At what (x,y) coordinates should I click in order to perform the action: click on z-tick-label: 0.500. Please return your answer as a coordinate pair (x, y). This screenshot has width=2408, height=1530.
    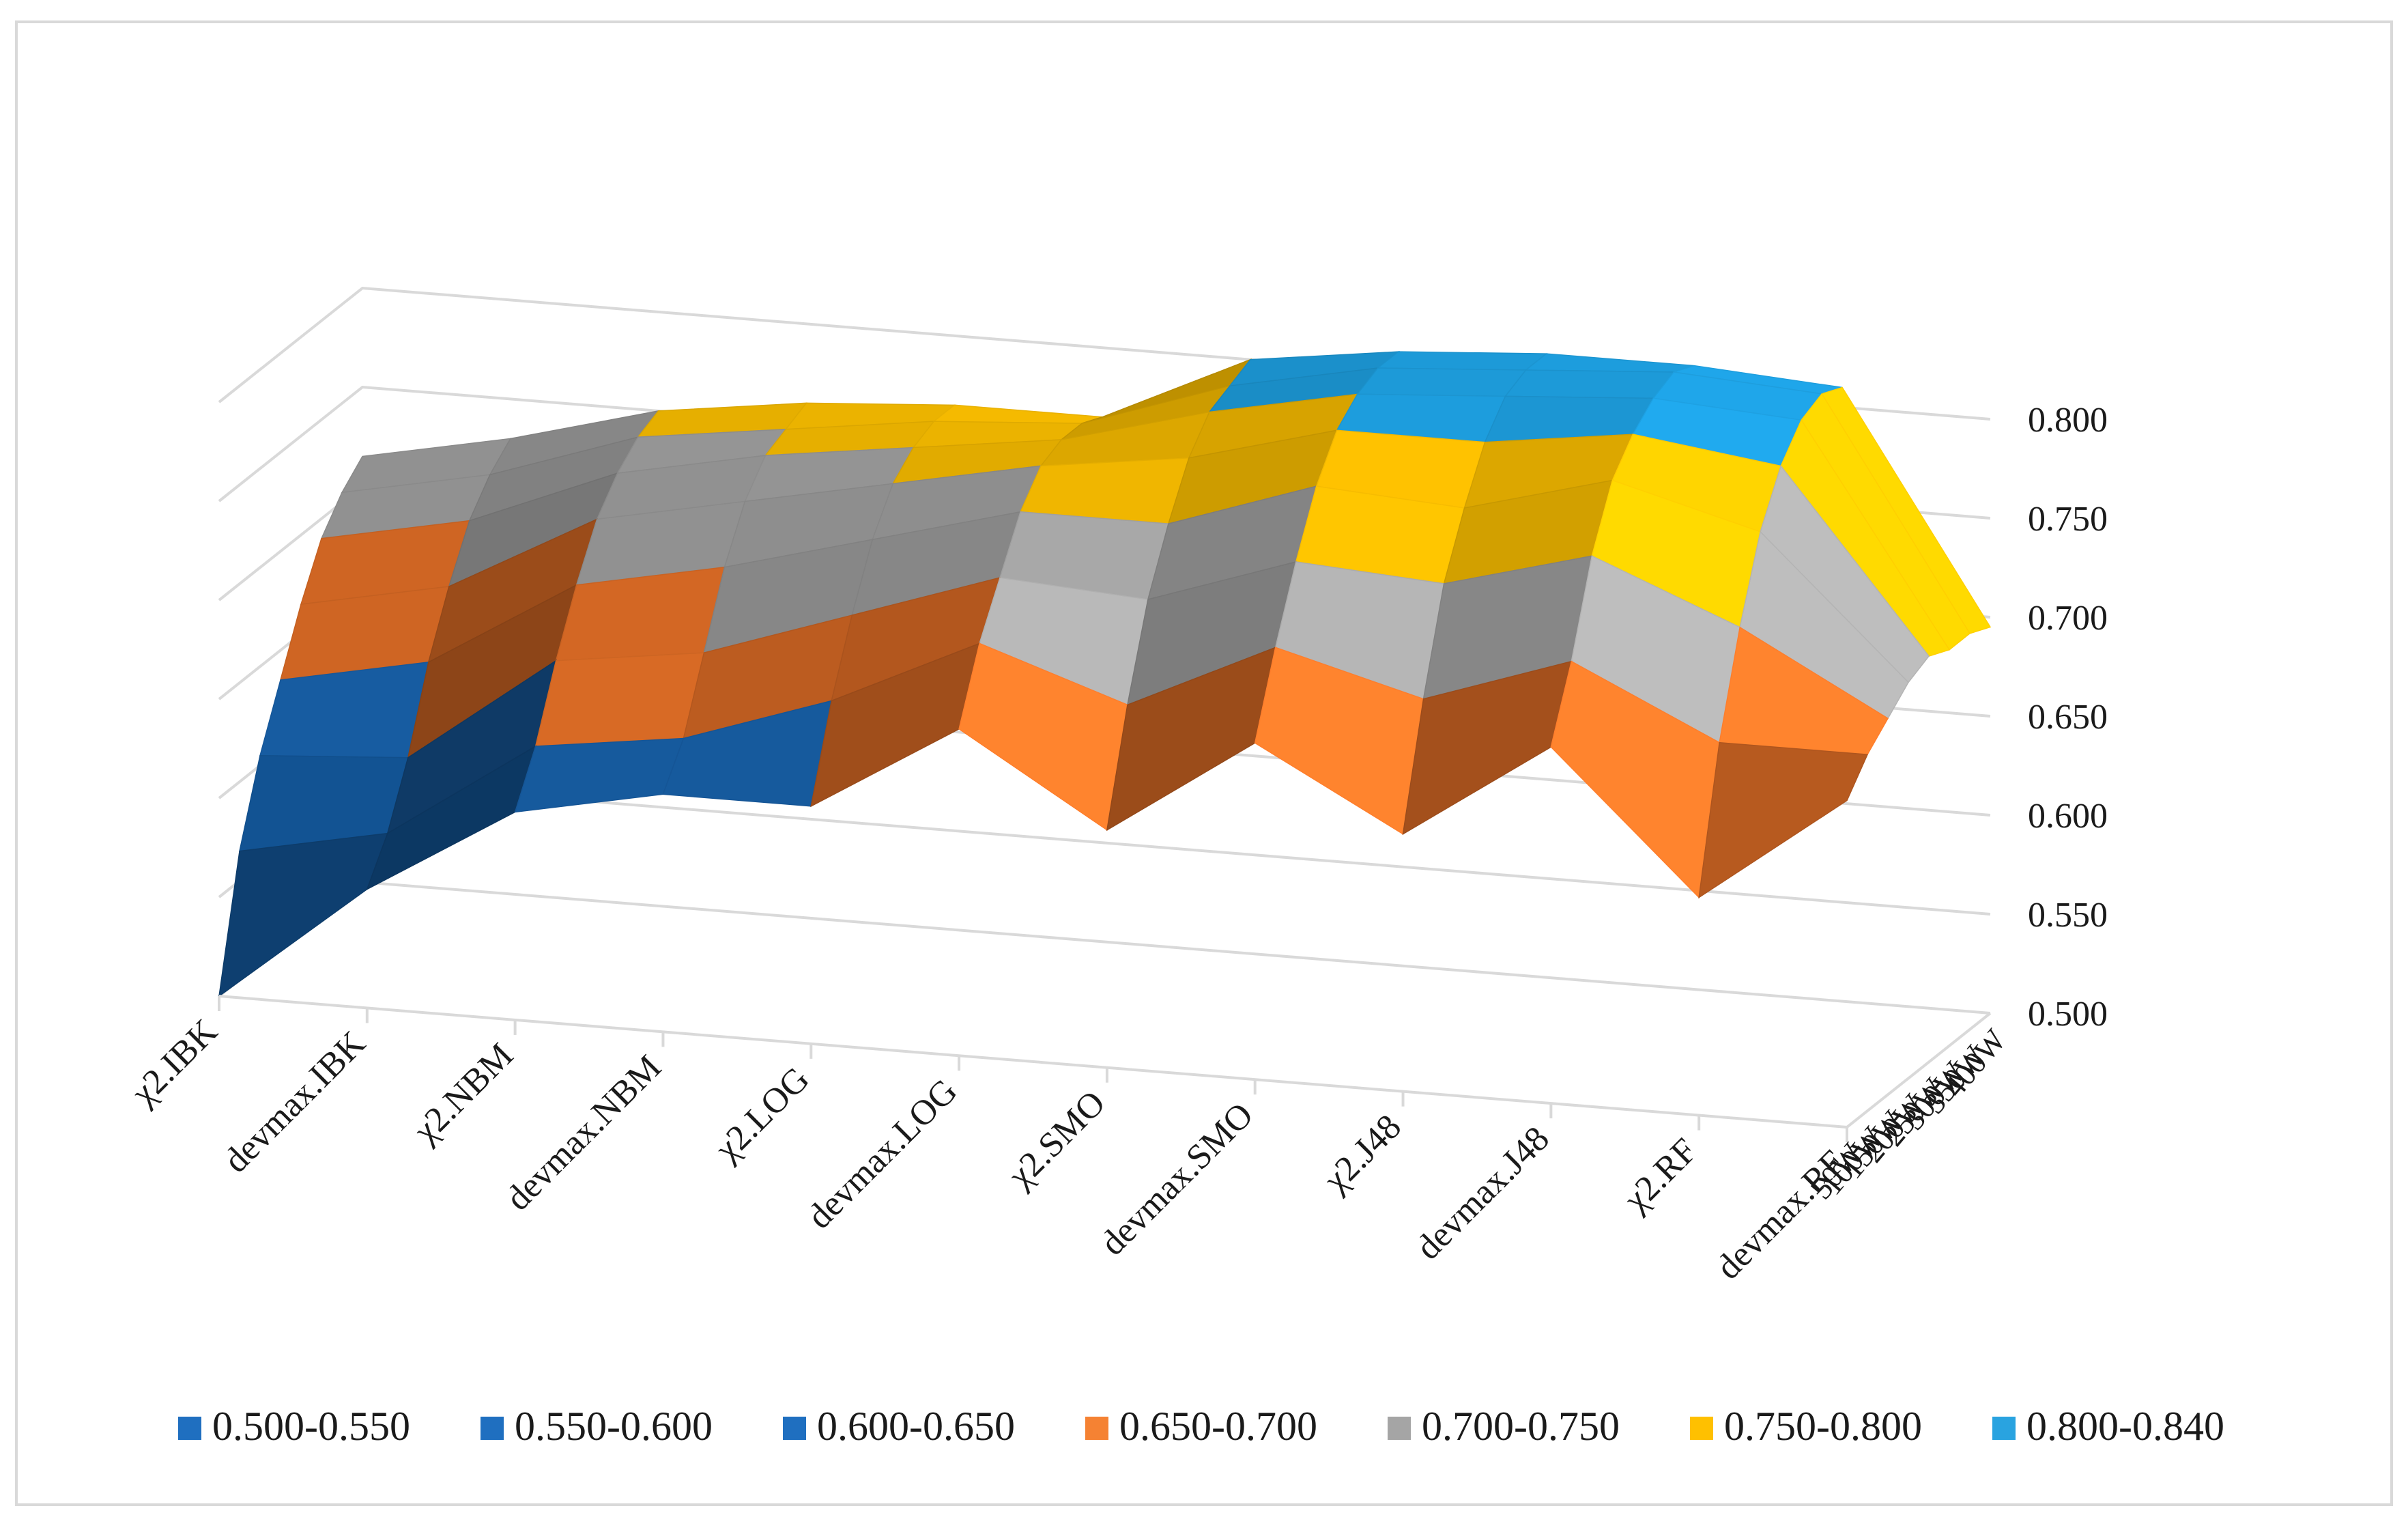
    Looking at the image, I should click on (2068, 1014).